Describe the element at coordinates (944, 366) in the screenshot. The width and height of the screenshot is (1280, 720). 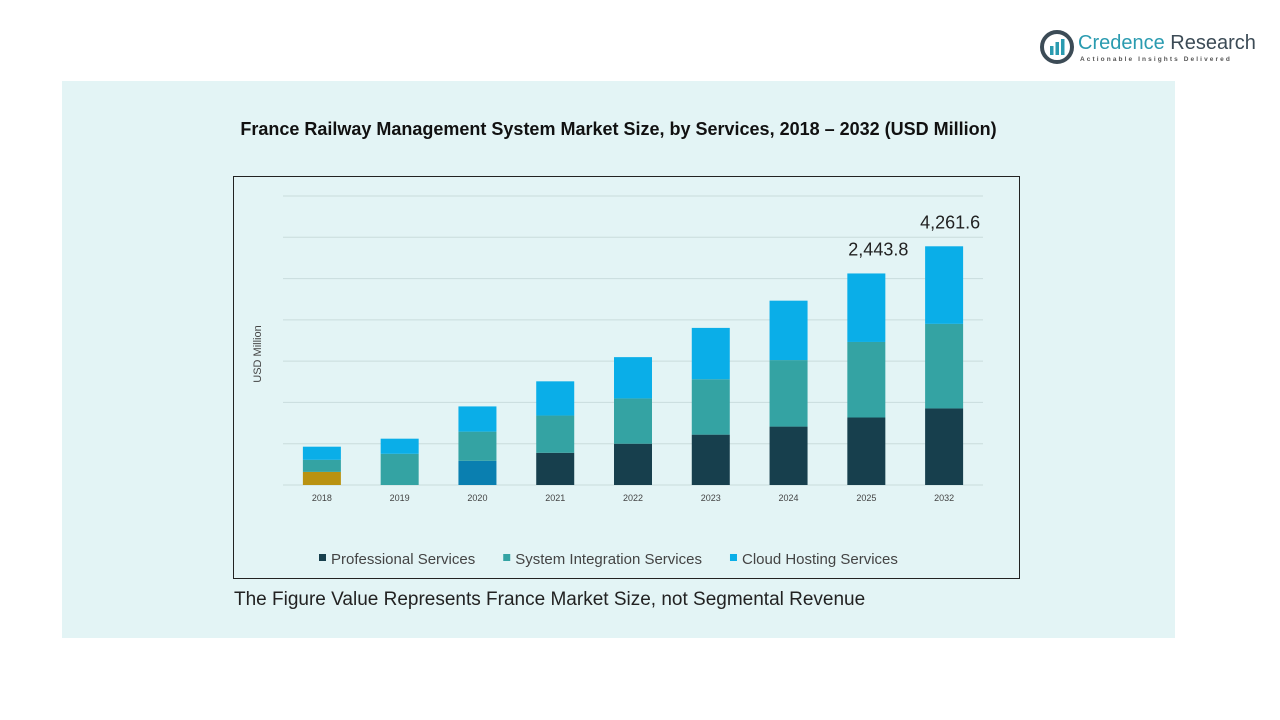
I see `bar-segment-system-integration-services-2032` at that location.